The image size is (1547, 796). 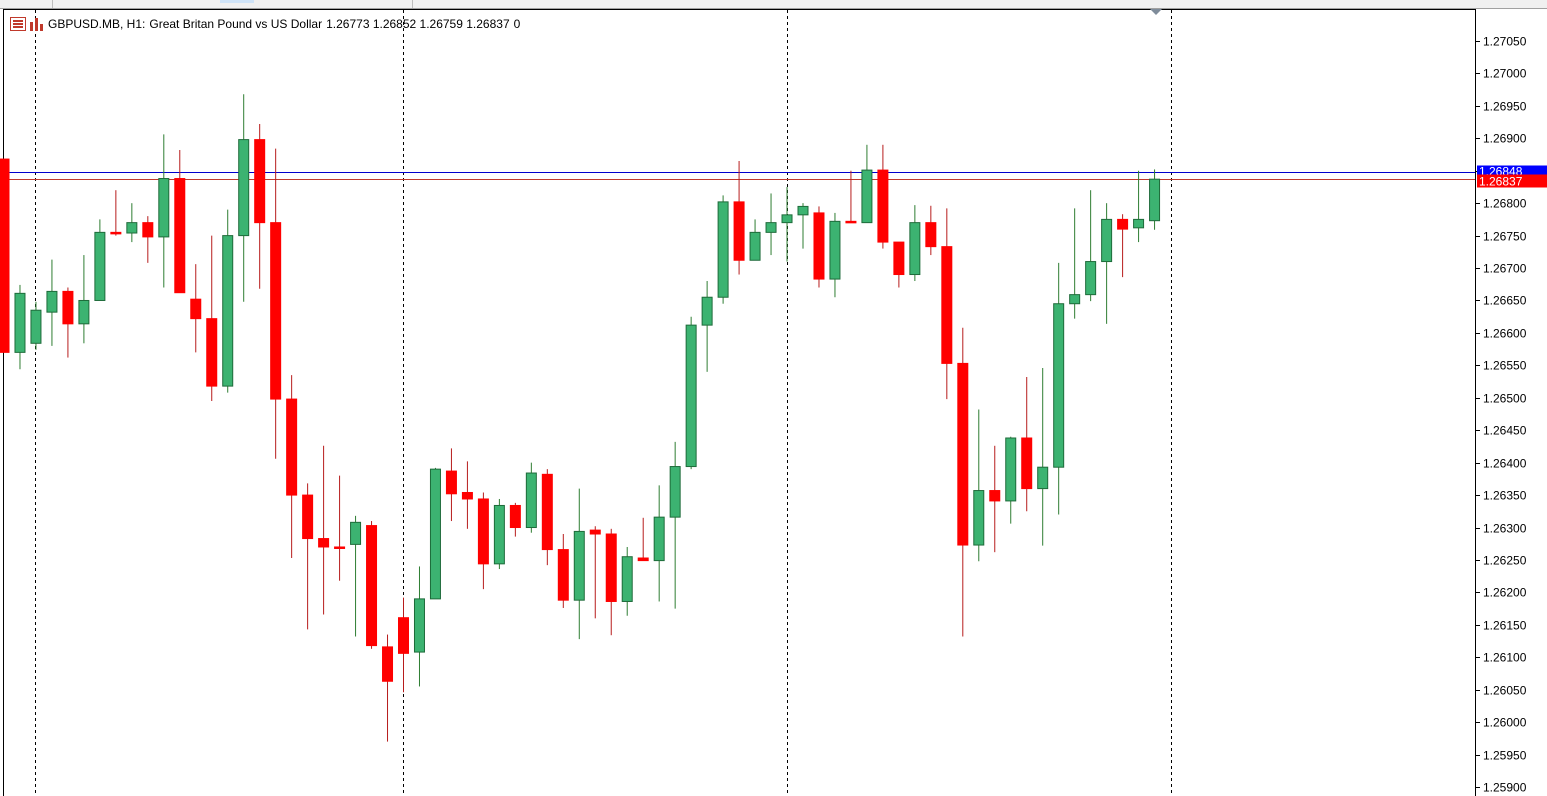 I want to click on chart-list-icon, so click(x=18, y=24).